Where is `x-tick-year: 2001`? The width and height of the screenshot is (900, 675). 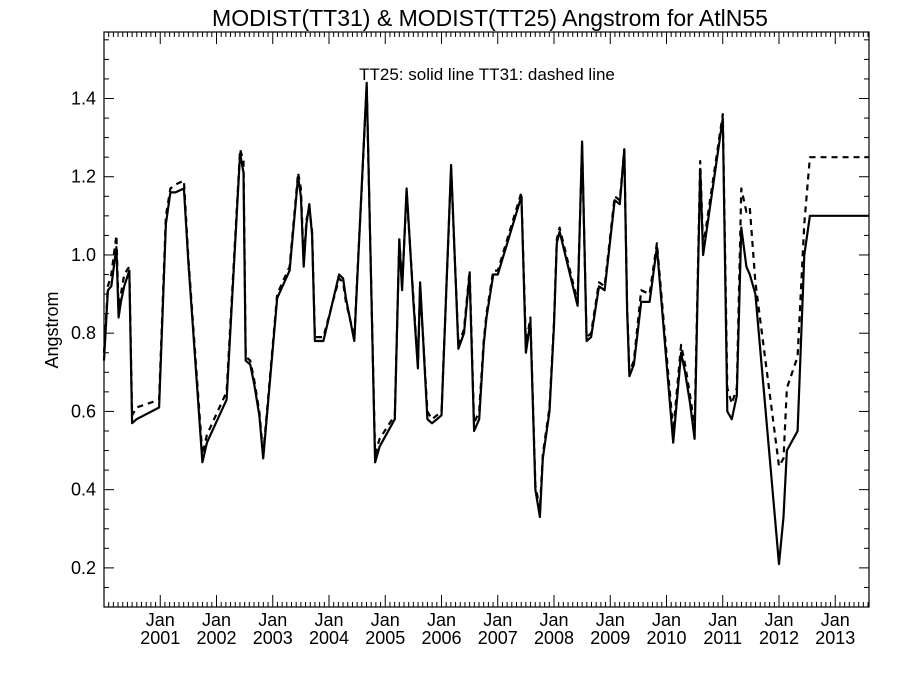 x-tick-year: 2001 is located at coordinates (160, 638).